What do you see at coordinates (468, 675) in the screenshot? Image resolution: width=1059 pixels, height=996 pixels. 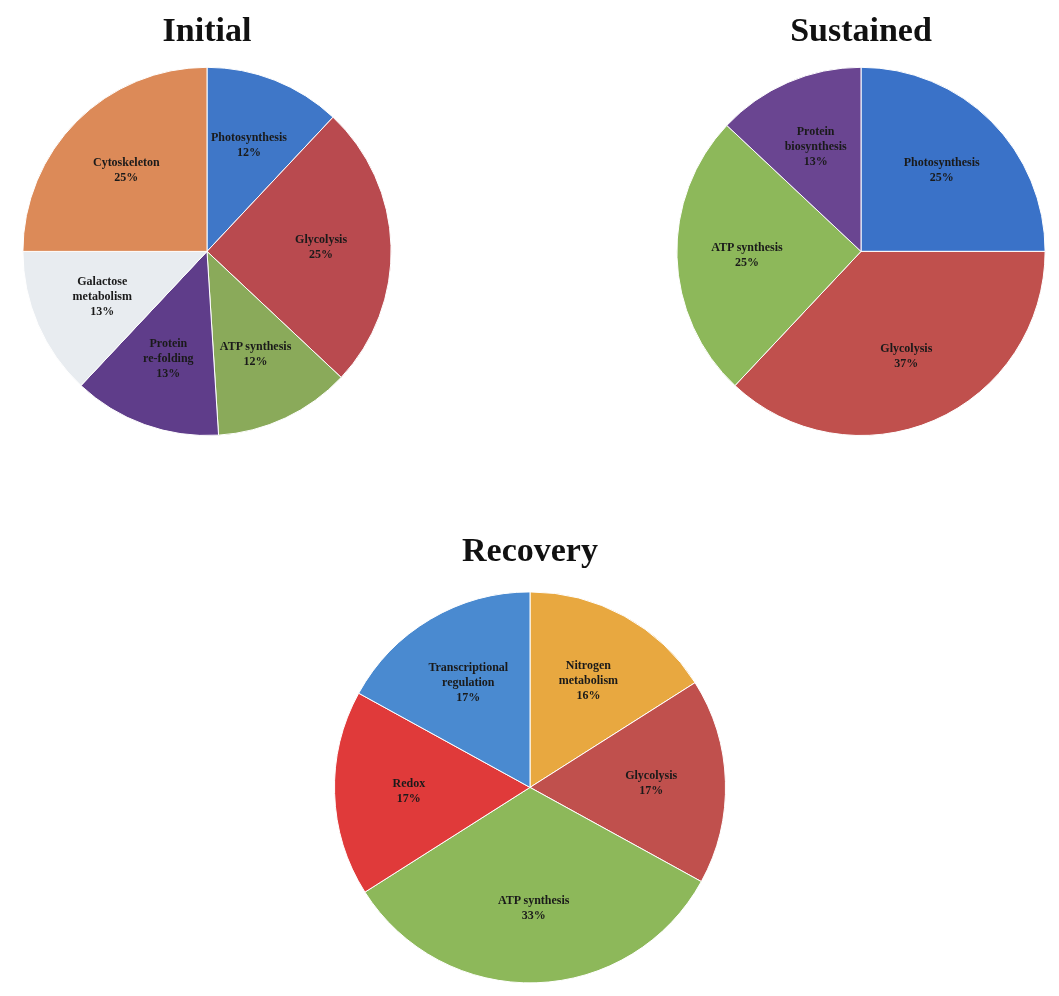 I see `slice-label: Transcriptional regulation` at bounding box center [468, 675].